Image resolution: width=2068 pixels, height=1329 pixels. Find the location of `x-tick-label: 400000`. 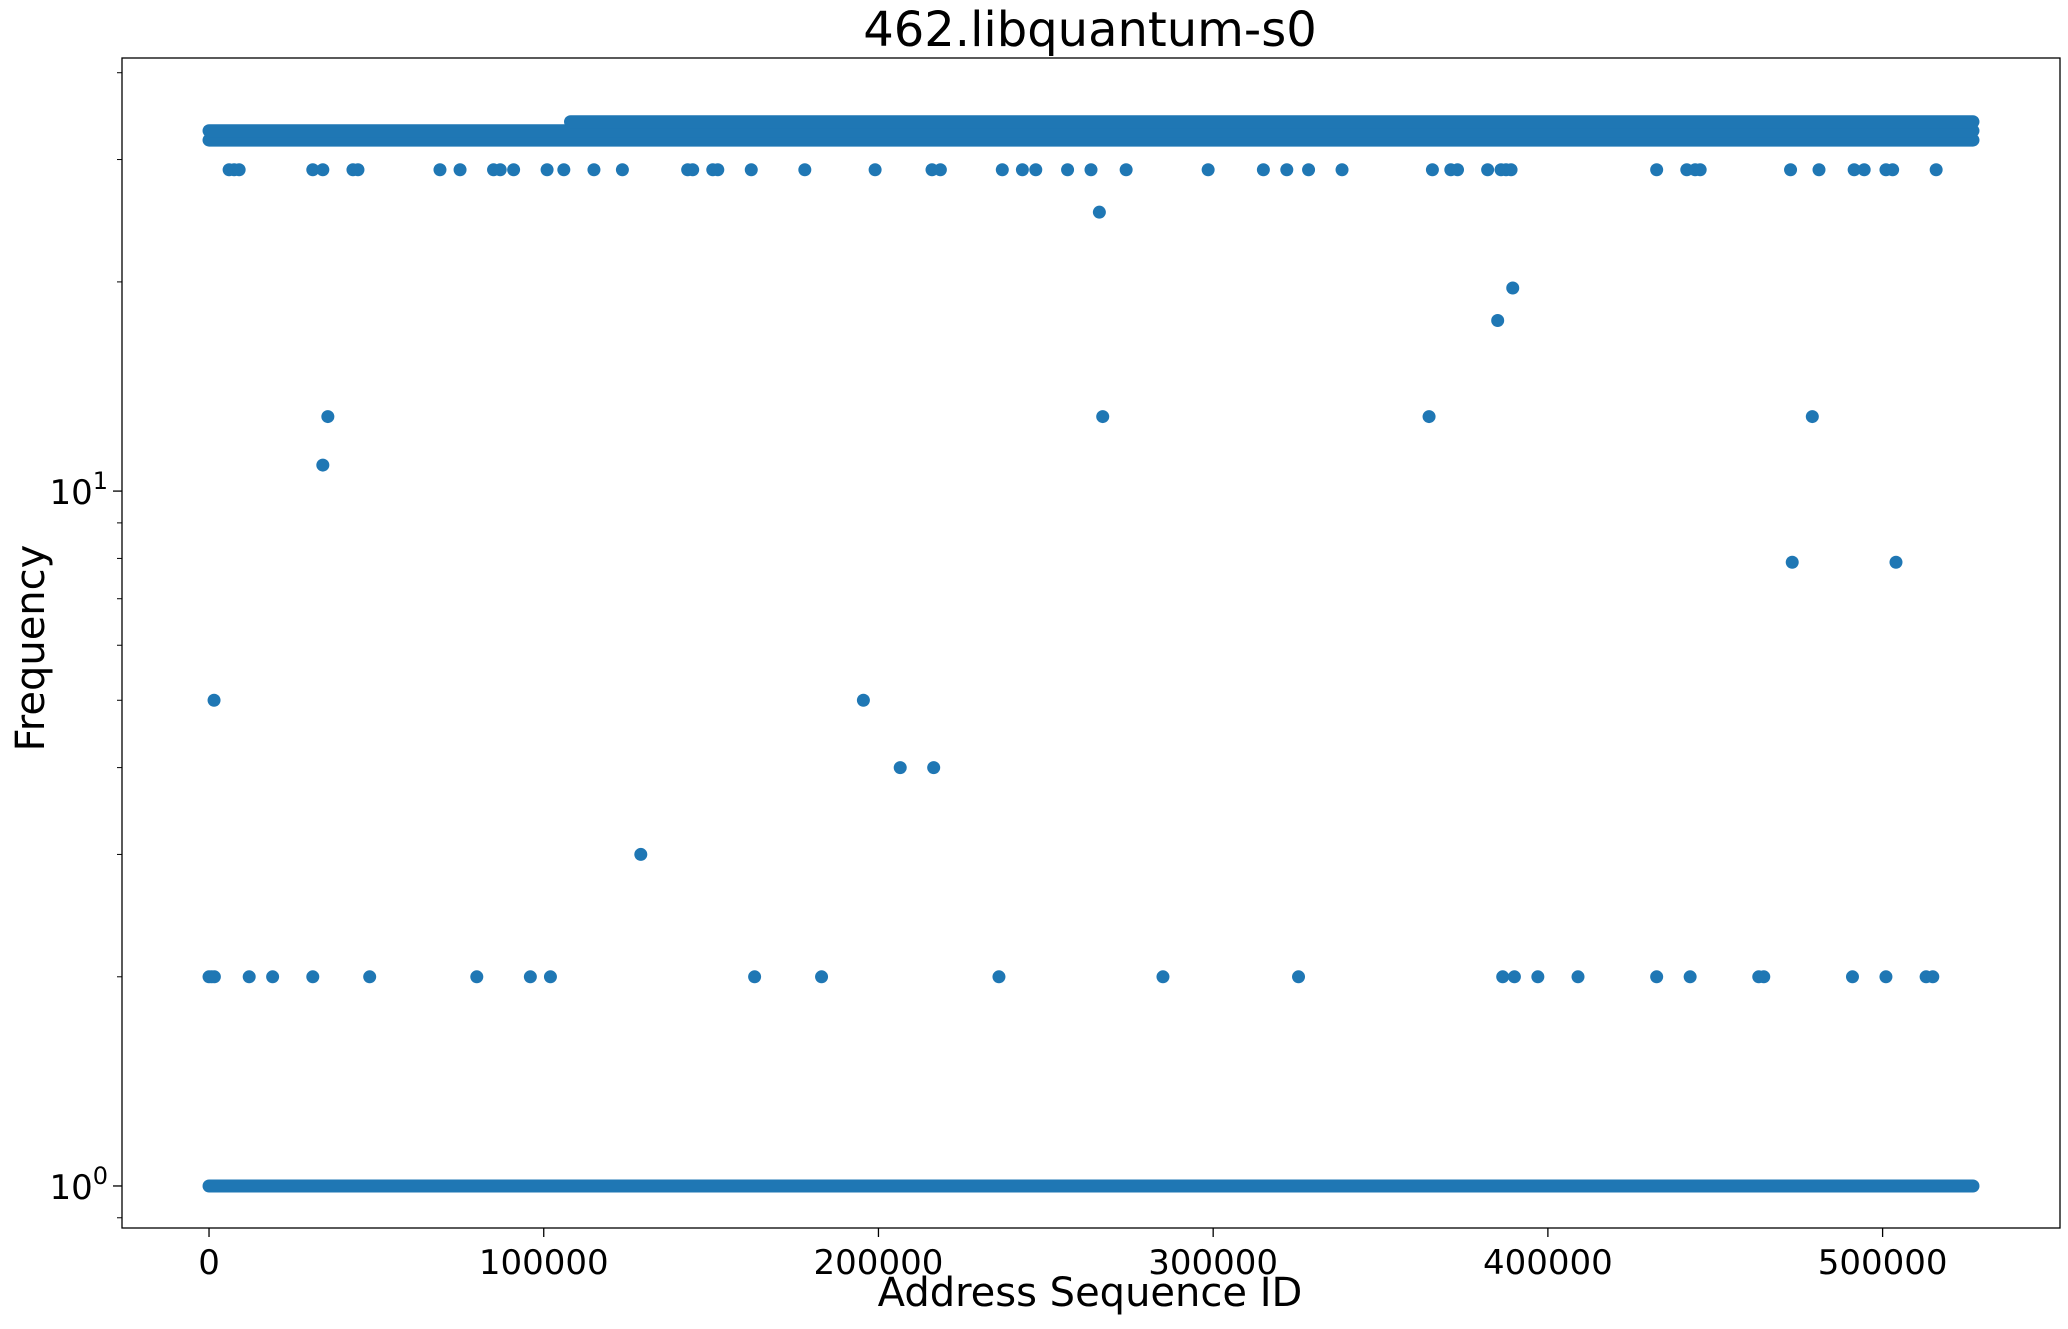

x-tick-label: 400000 is located at coordinates (1548, 1263).